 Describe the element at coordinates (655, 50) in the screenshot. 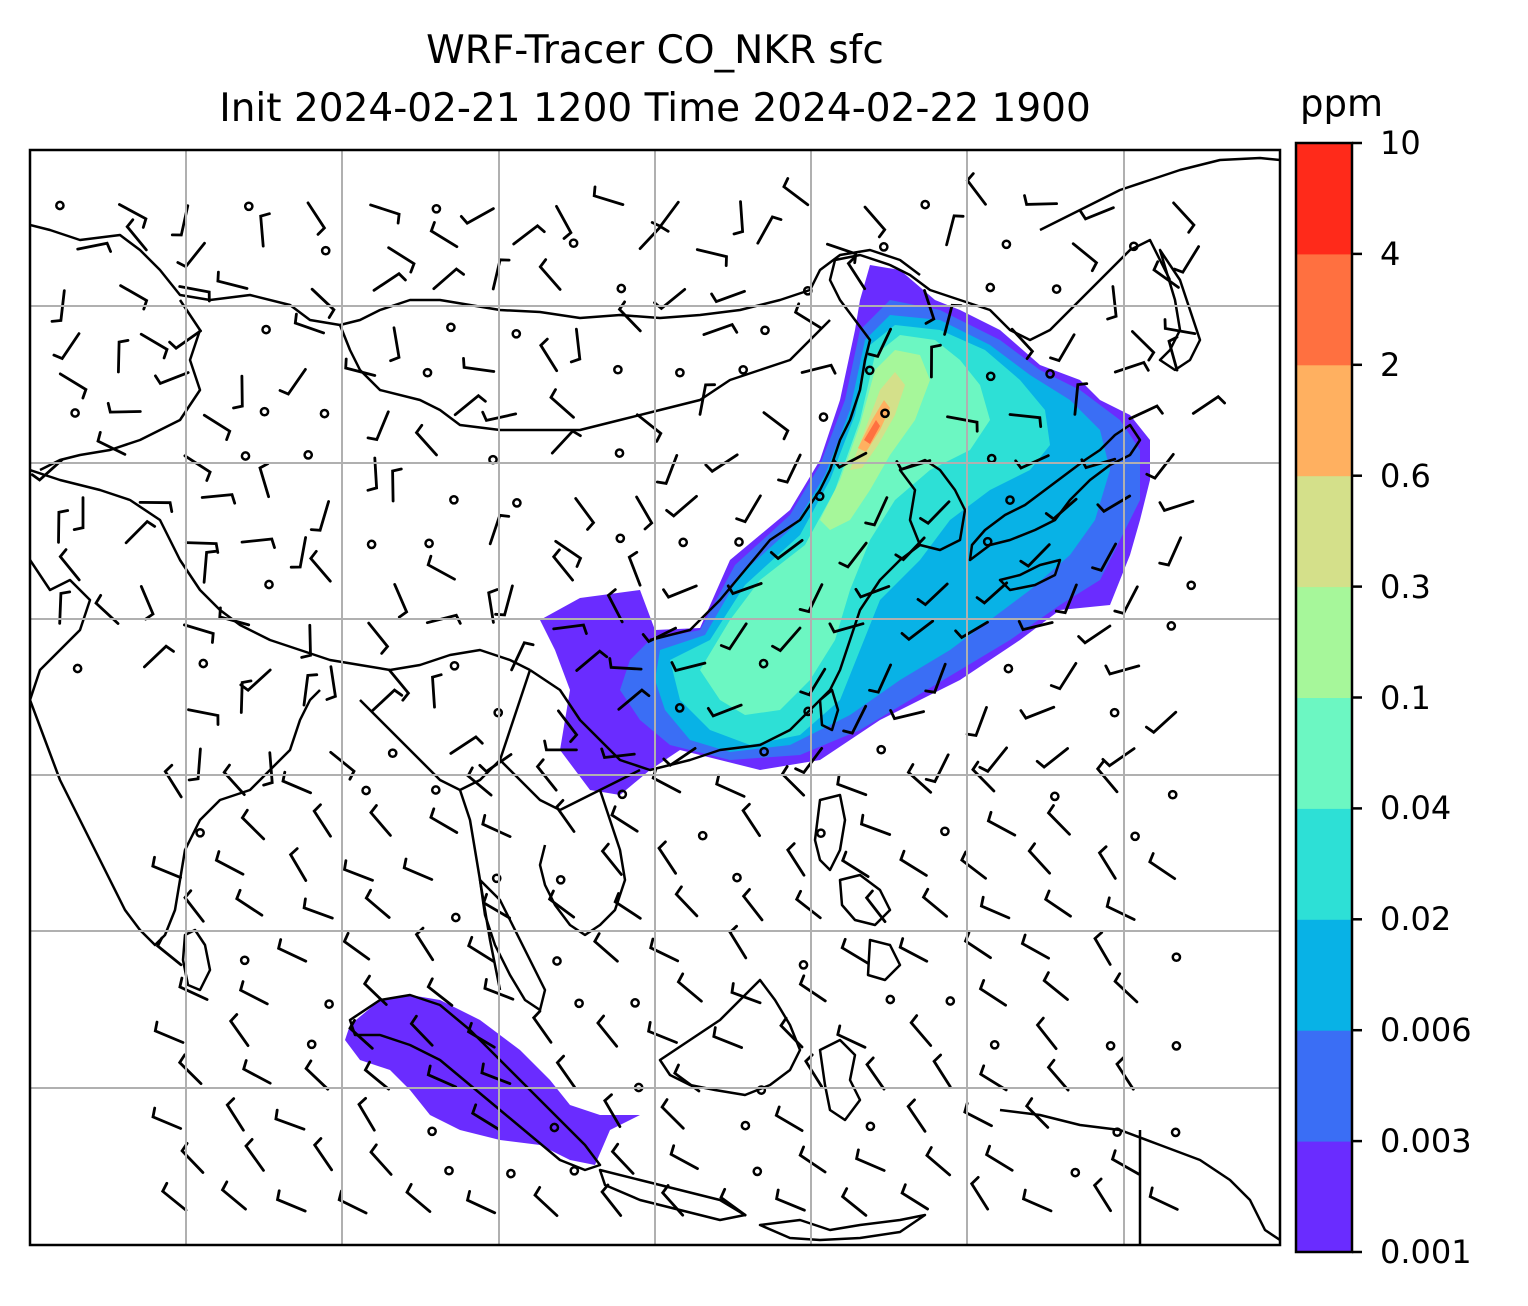

I see `map-title: WRF-Tracer CO_NKR sfc` at that location.